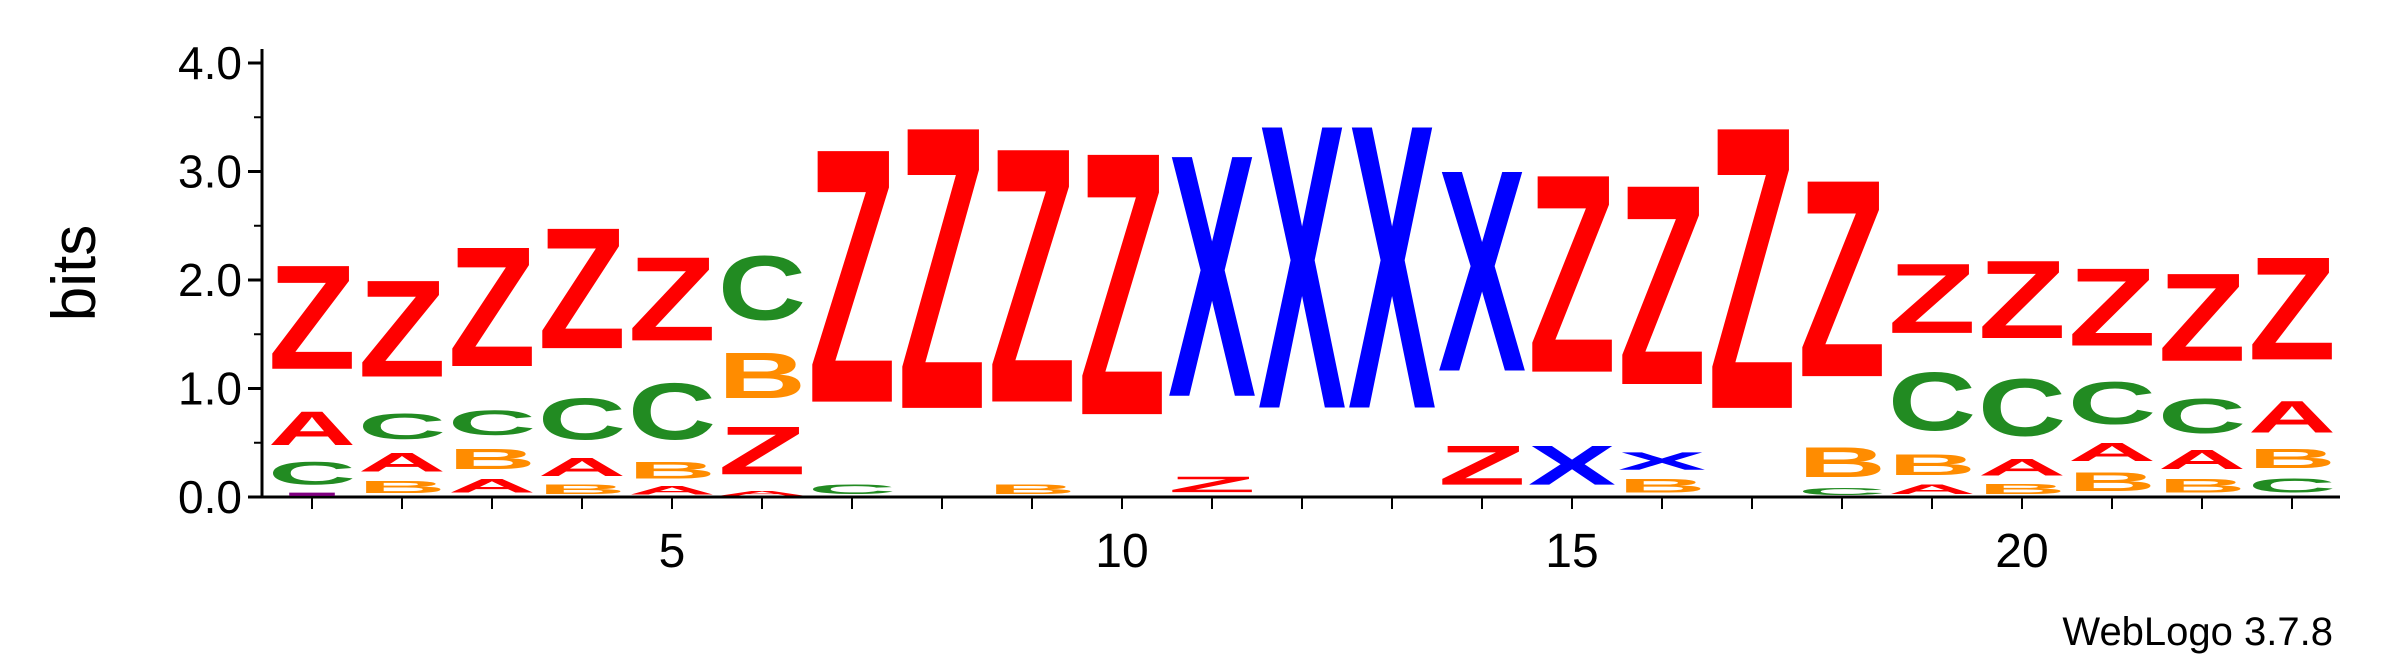 The height and width of the screenshot is (667, 2383). What do you see at coordinates (210, 172) in the screenshot?
I see `y-tick-label: 3.0` at bounding box center [210, 172].